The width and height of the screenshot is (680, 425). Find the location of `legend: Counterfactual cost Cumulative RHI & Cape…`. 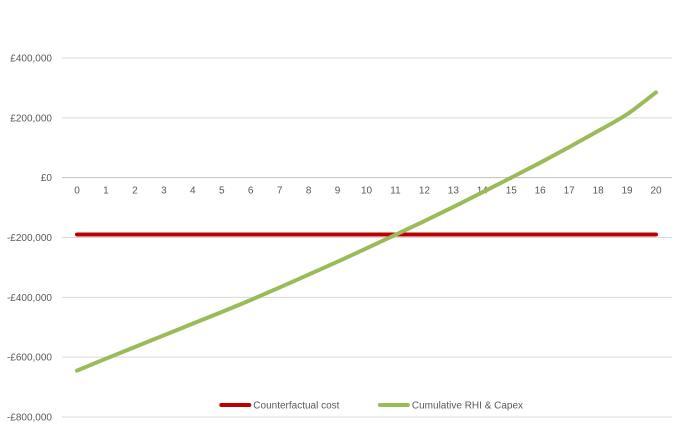

legend: Counterfactual cost Cumulative RHI & Cape… is located at coordinates (371, 406).